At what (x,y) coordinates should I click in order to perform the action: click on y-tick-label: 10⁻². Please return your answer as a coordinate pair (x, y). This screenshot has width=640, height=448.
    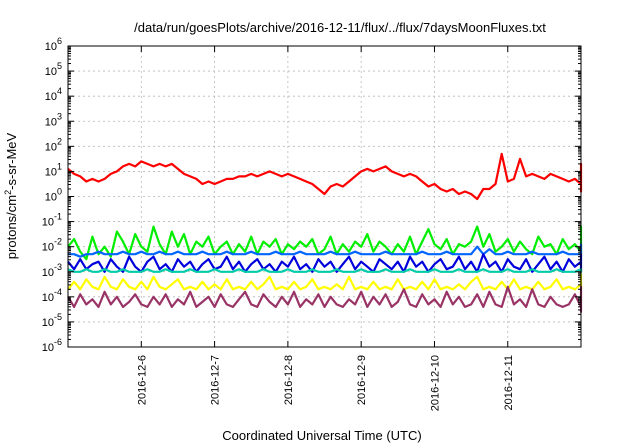
    Looking at the image, I should click on (52, 245).